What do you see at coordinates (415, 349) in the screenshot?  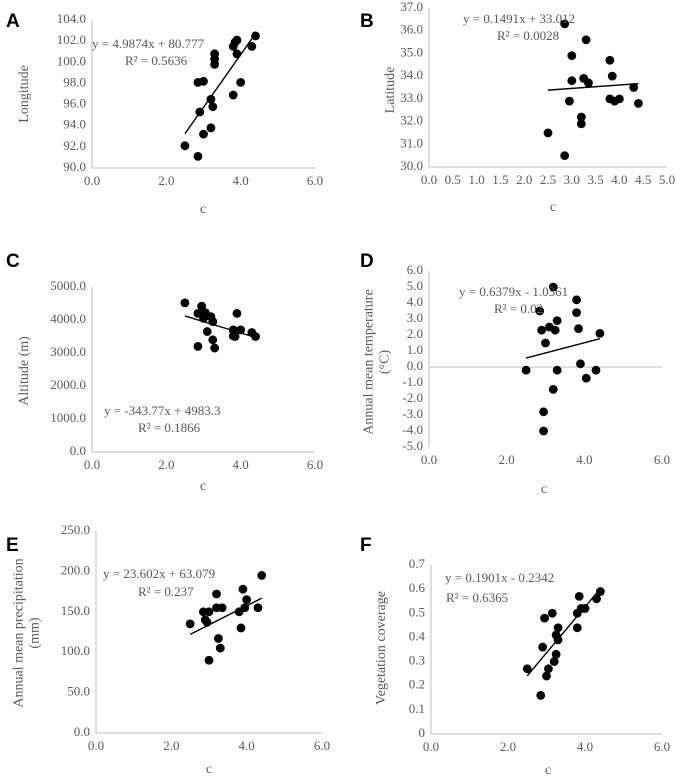 I see `y-tick-label: 1.0` at bounding box center [415, 349].